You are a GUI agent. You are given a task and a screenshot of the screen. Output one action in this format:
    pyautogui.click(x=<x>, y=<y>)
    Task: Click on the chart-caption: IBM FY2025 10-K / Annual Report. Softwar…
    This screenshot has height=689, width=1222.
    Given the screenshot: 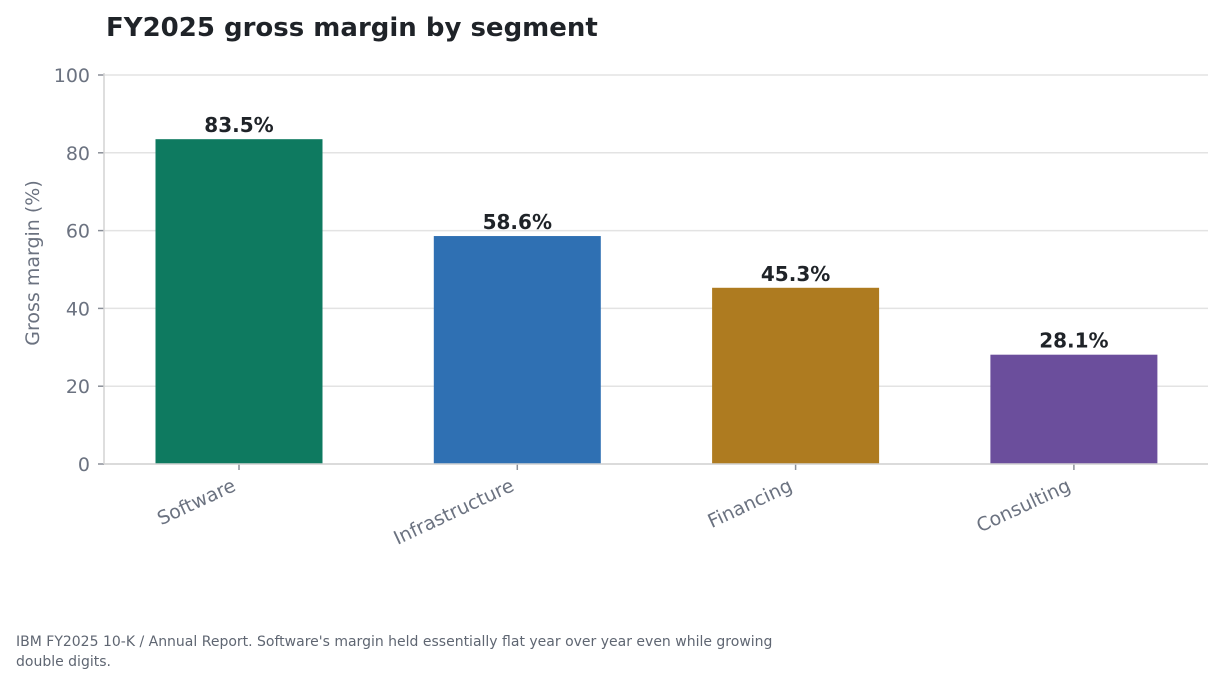 What is the action you would take?
    pyautogui.click(x=394, y=652)
    